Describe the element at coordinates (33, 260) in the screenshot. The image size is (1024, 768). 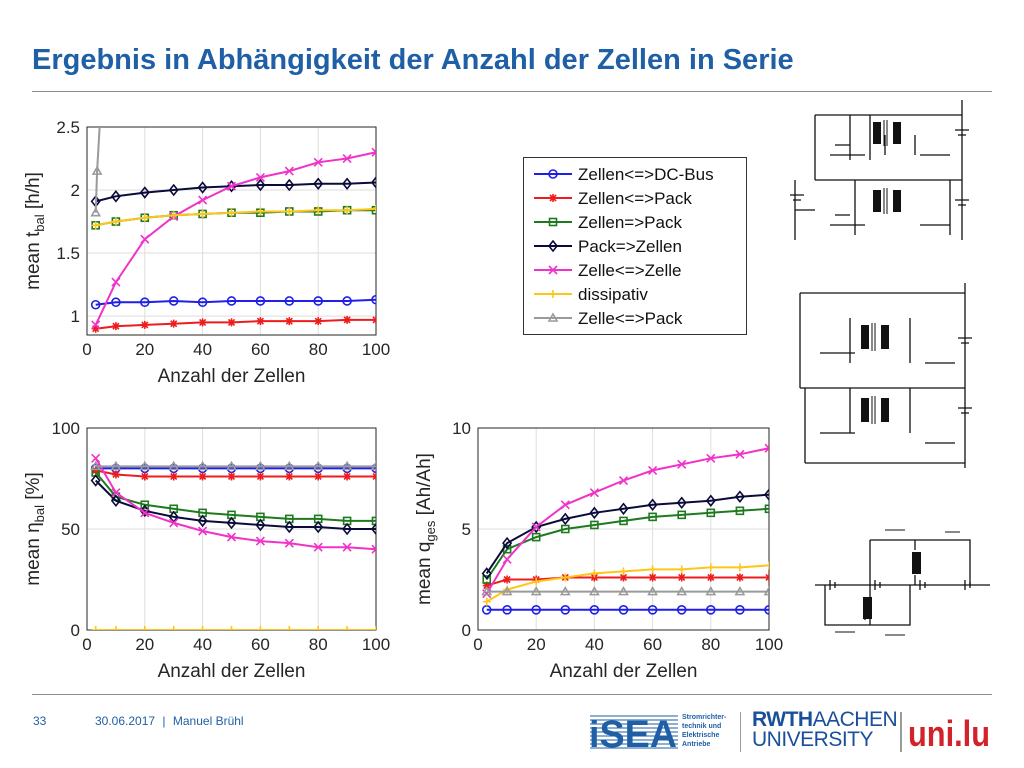
I see `y-axis-label-main: mean t` at that location.